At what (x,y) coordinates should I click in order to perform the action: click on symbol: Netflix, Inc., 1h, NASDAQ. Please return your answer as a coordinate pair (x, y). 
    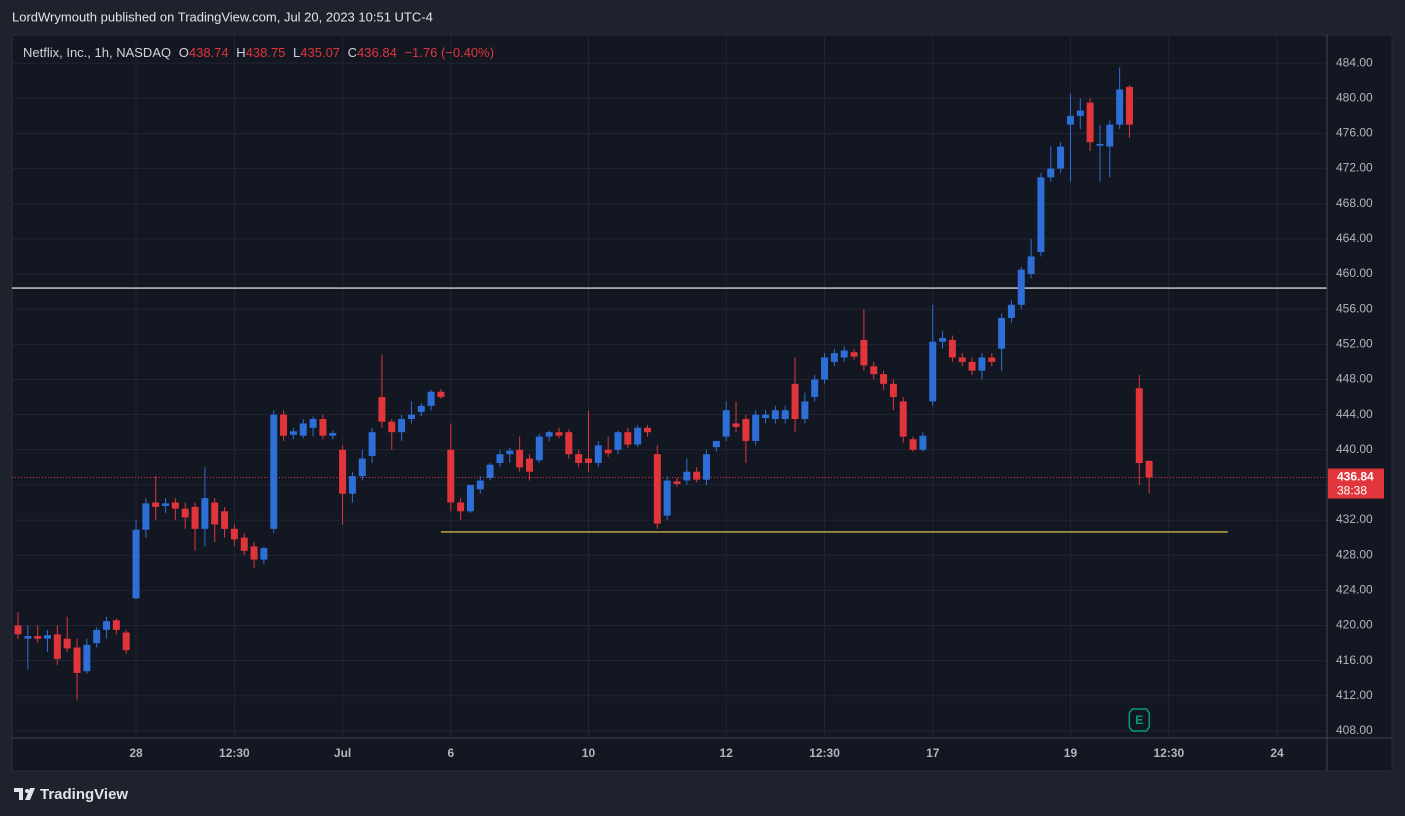
    Looking at the image, I should click on (97, 52).